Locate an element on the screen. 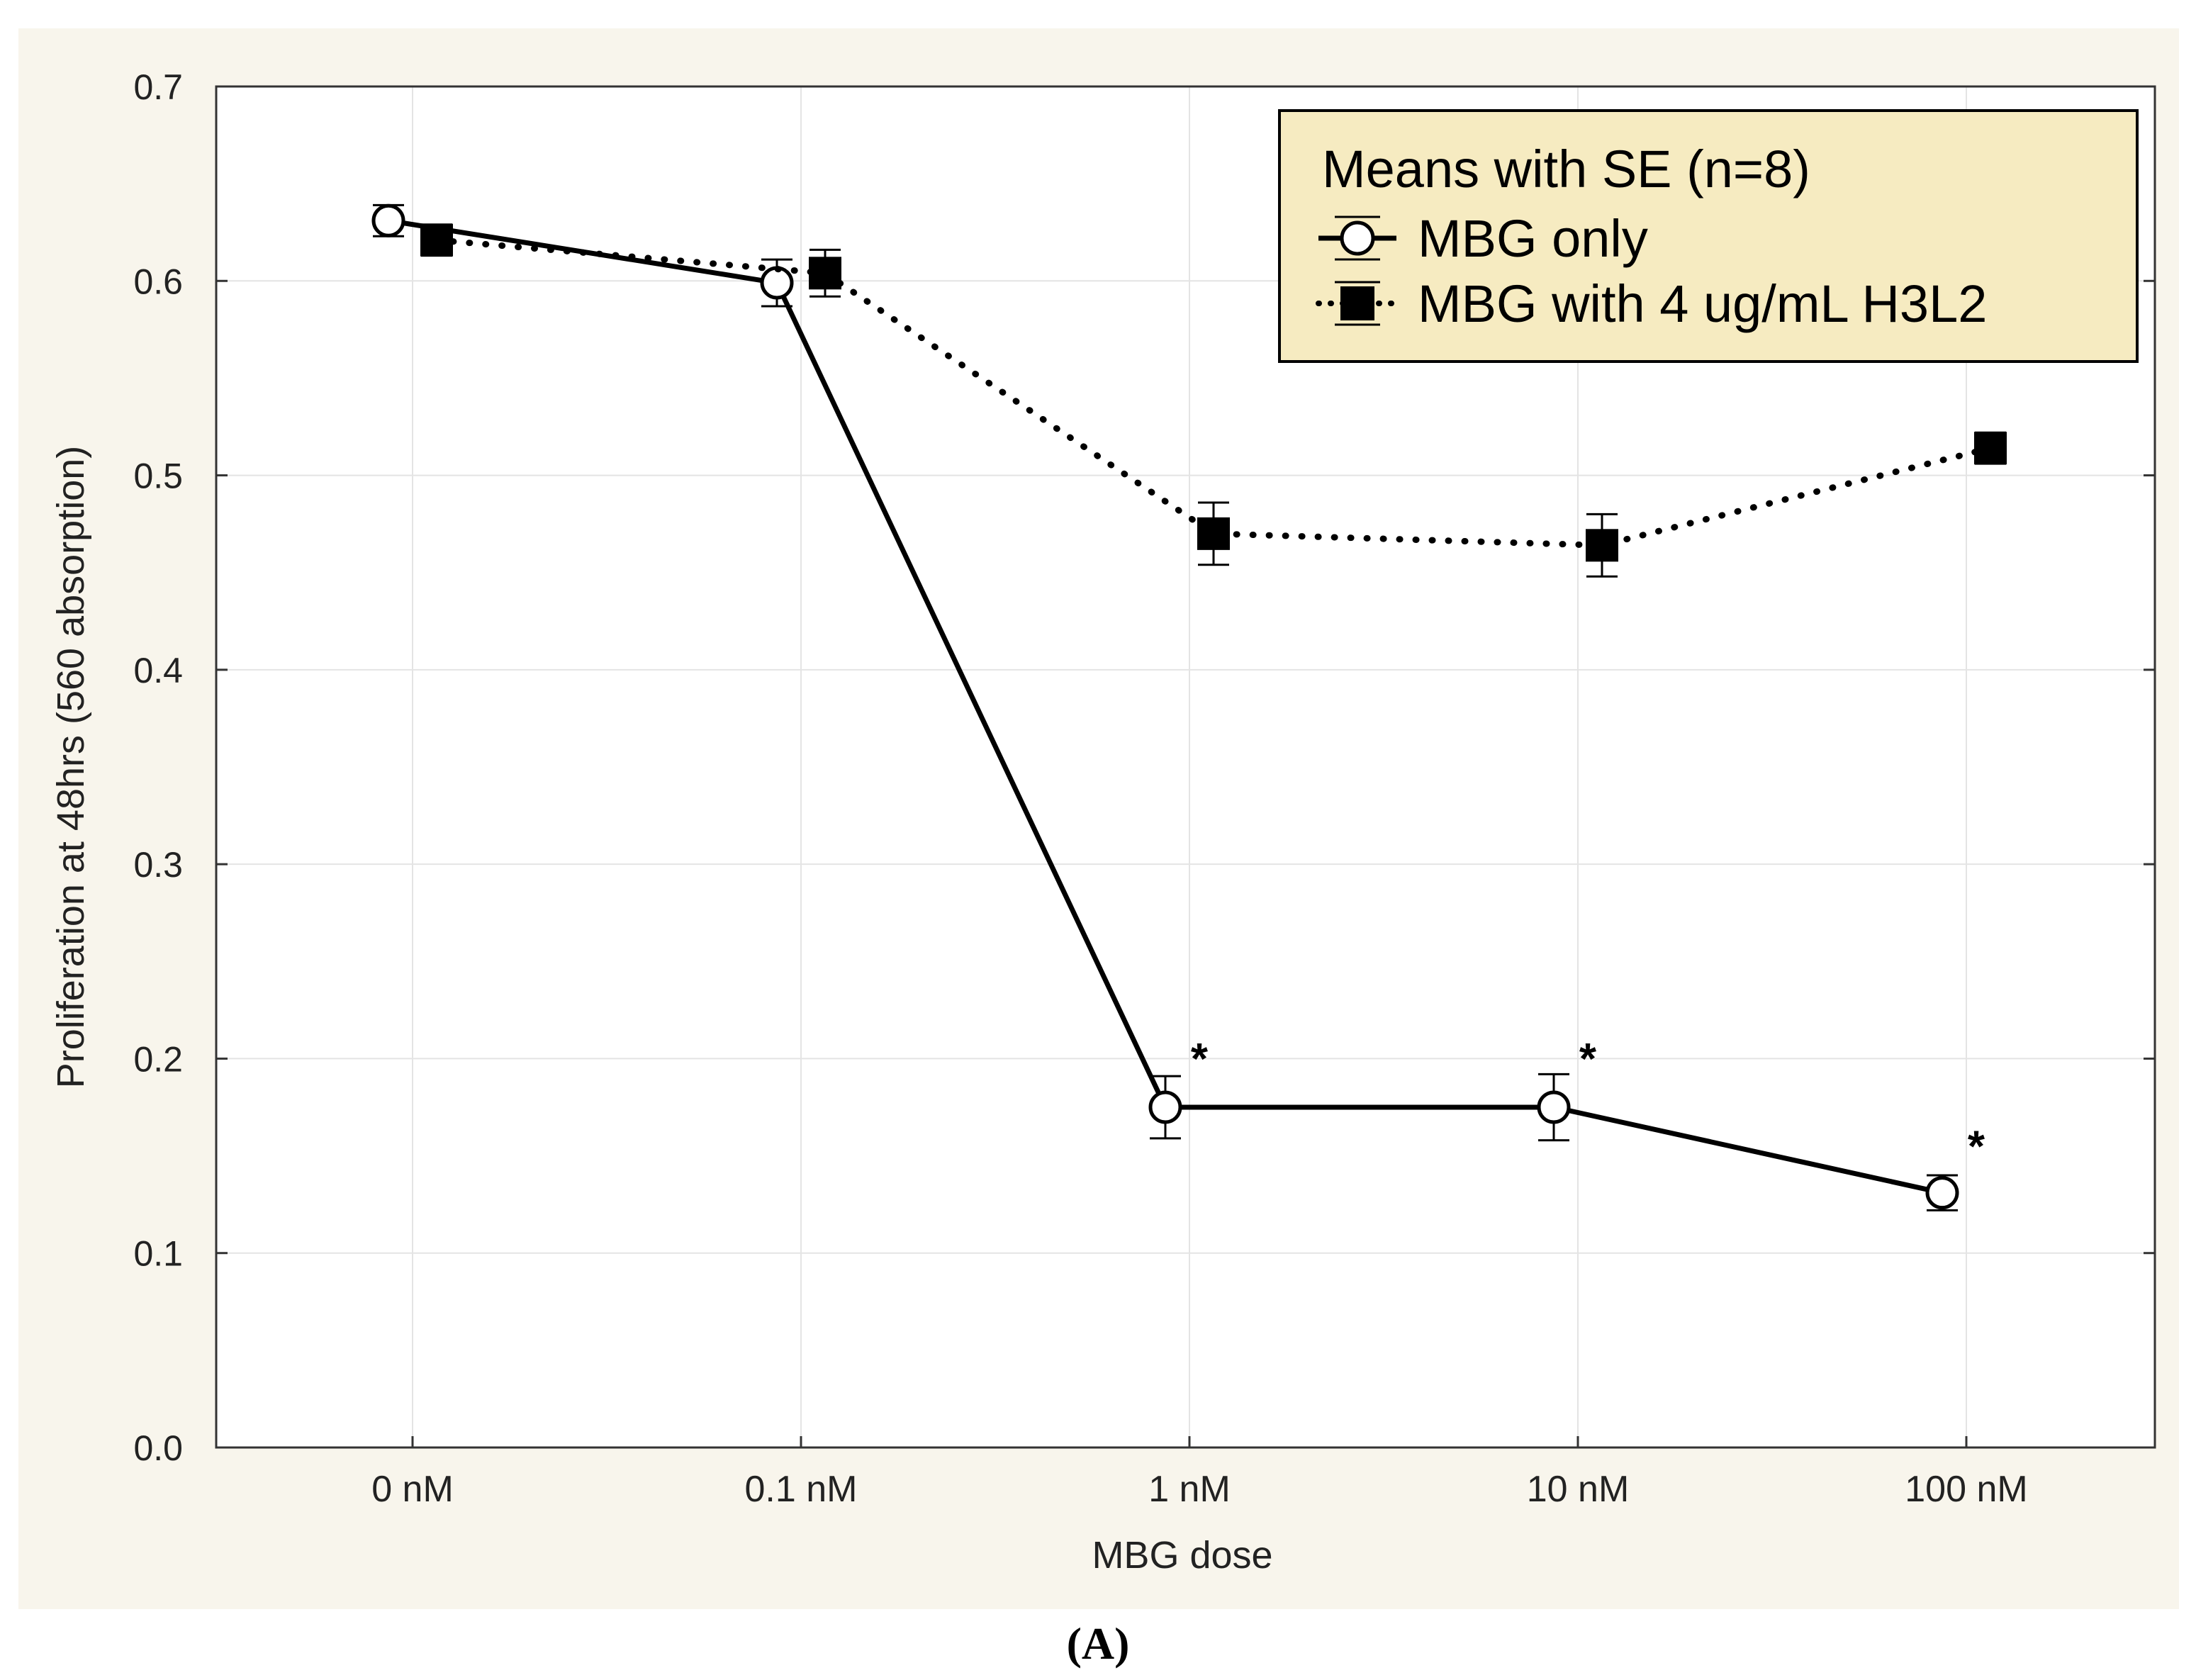 The width and height of the screenshot is (2196, 1680). x-tick-label: 100 nM is located at coordinates (1966, 1490).